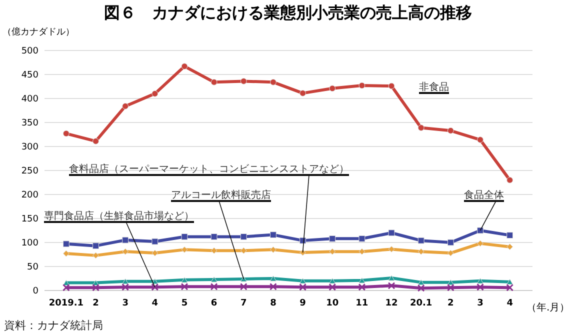 This screenshot has height=333, width=568. Describe the element at coordinates (421, 303) in the screenshot. I see `x-tick-label: 20.1` at that location.